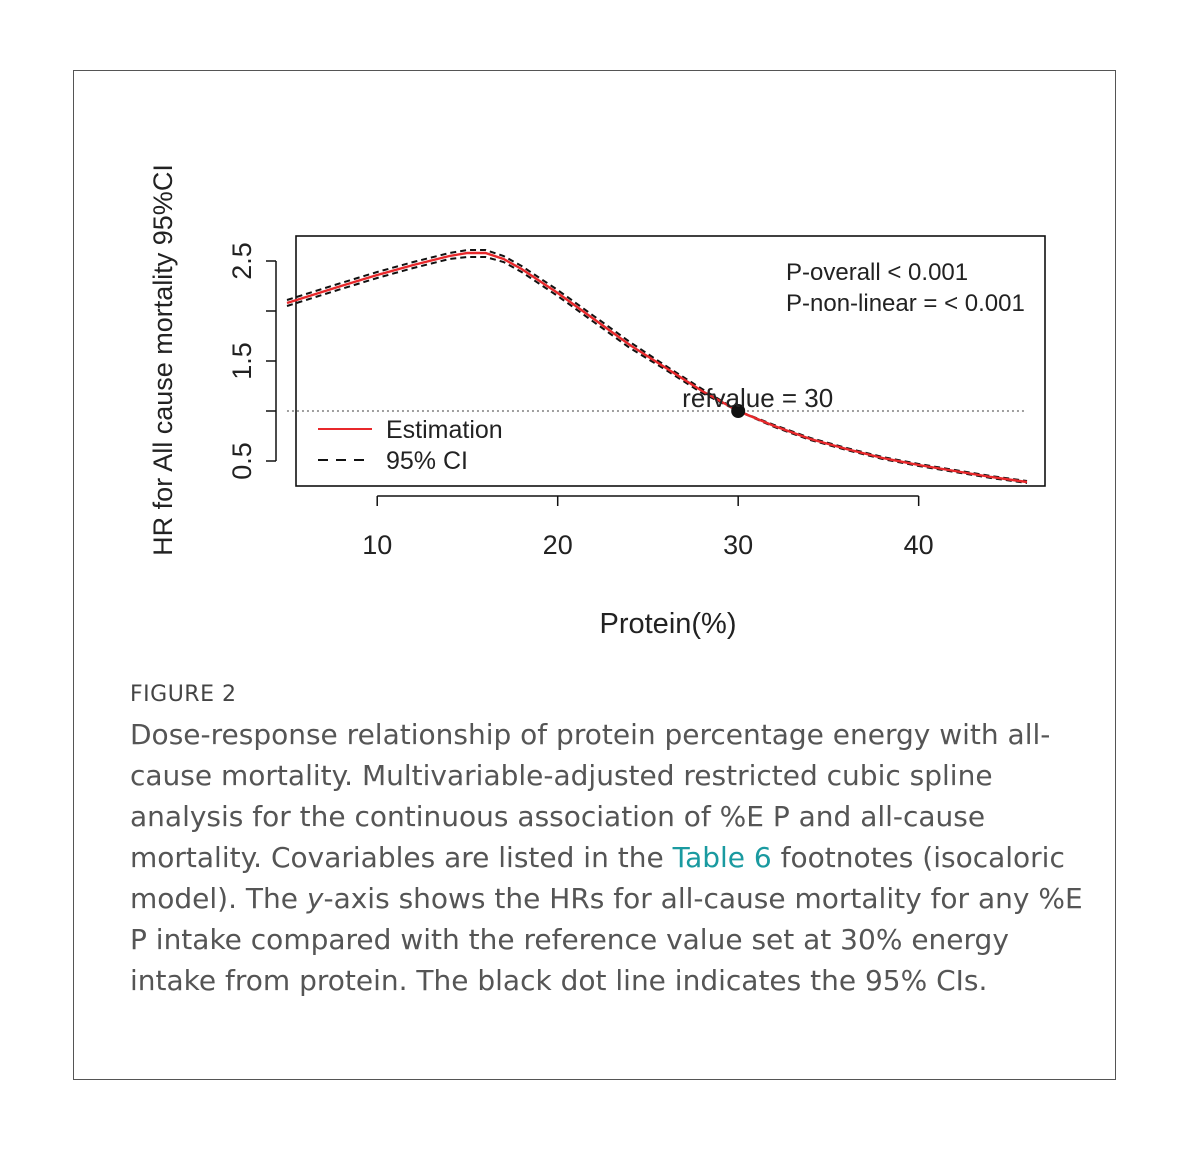  Describe the element at coordinates (242, 261) in the screenshot. I see `y-tick-label: 2.5` at that location.